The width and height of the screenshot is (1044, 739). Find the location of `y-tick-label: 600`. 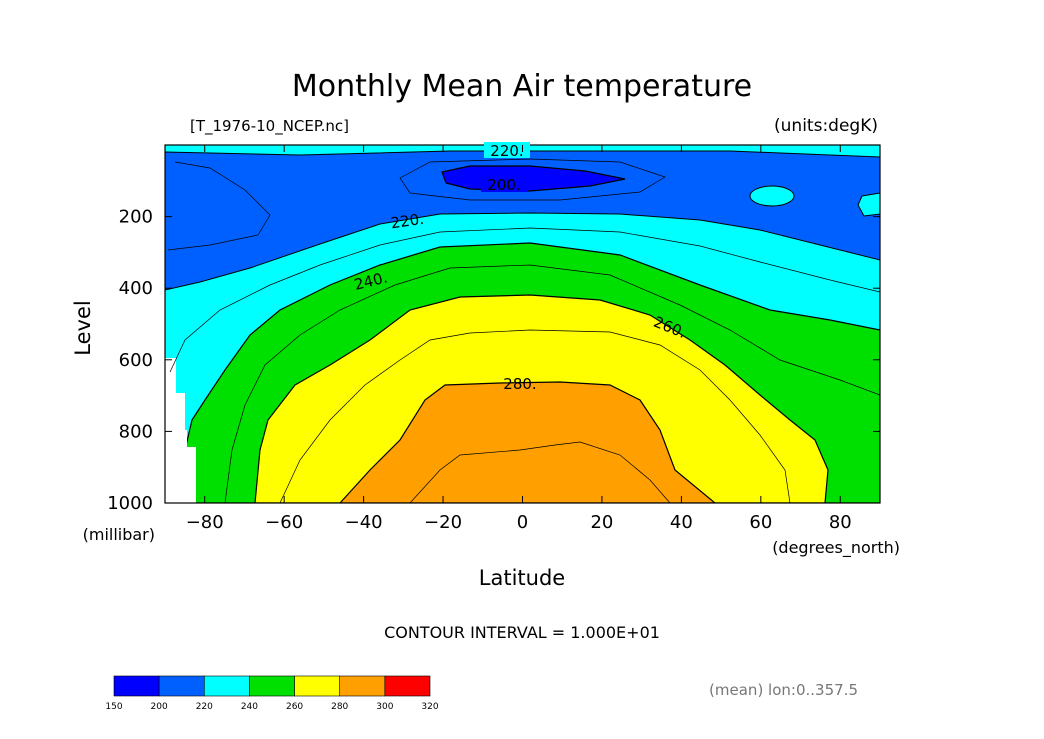

y-tick-label: 600 is located at coordinates (136, 360).